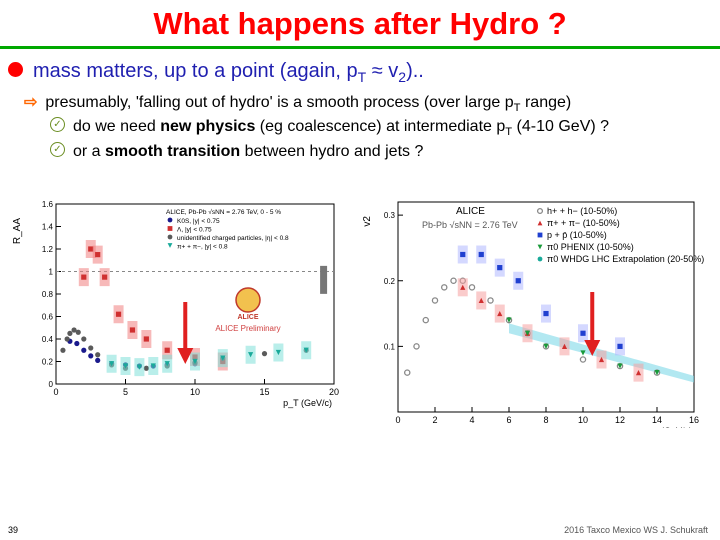 Image resolution: width=720 pixels, height=540 pixels. Describe the element at coordinates (247, 328) in the screenshot. I see `preliminary-watermark: ALICE Preliminary` at that location.